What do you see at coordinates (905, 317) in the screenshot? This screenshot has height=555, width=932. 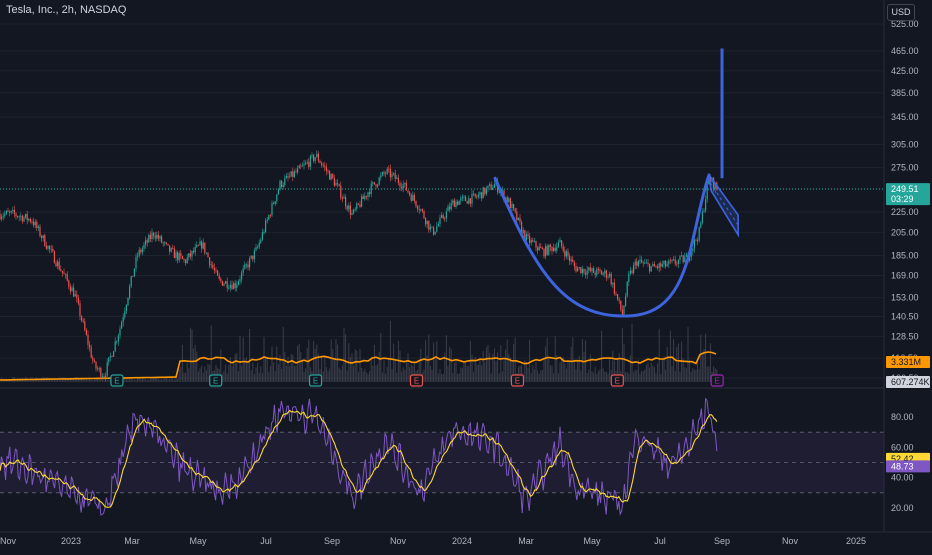 I see `price-tick-label: 140.50` at bounding box center [905, 317].